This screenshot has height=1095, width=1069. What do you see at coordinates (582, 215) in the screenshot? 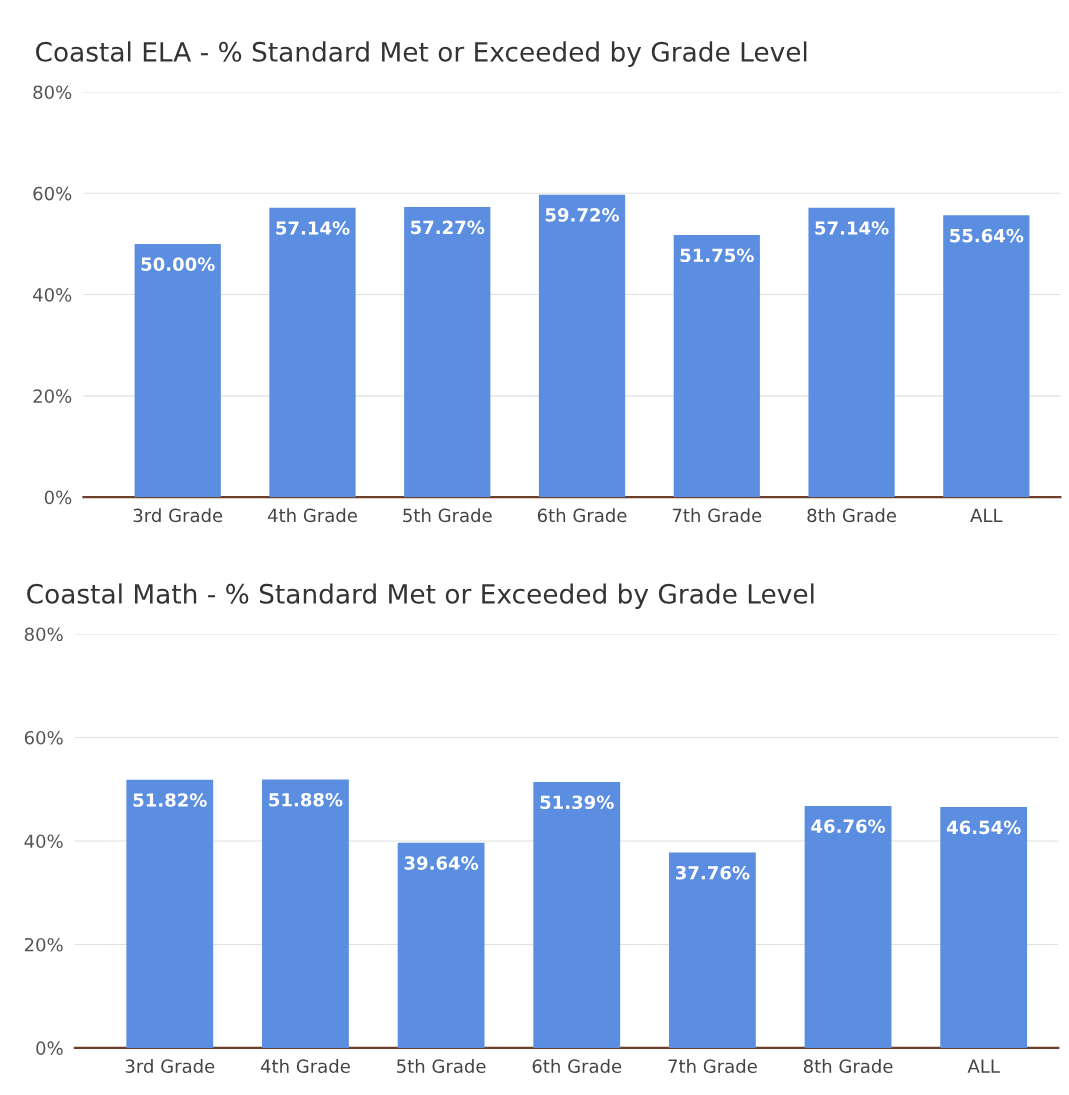
I see `data-label: 59.72%` at bounding box center [582, 215].